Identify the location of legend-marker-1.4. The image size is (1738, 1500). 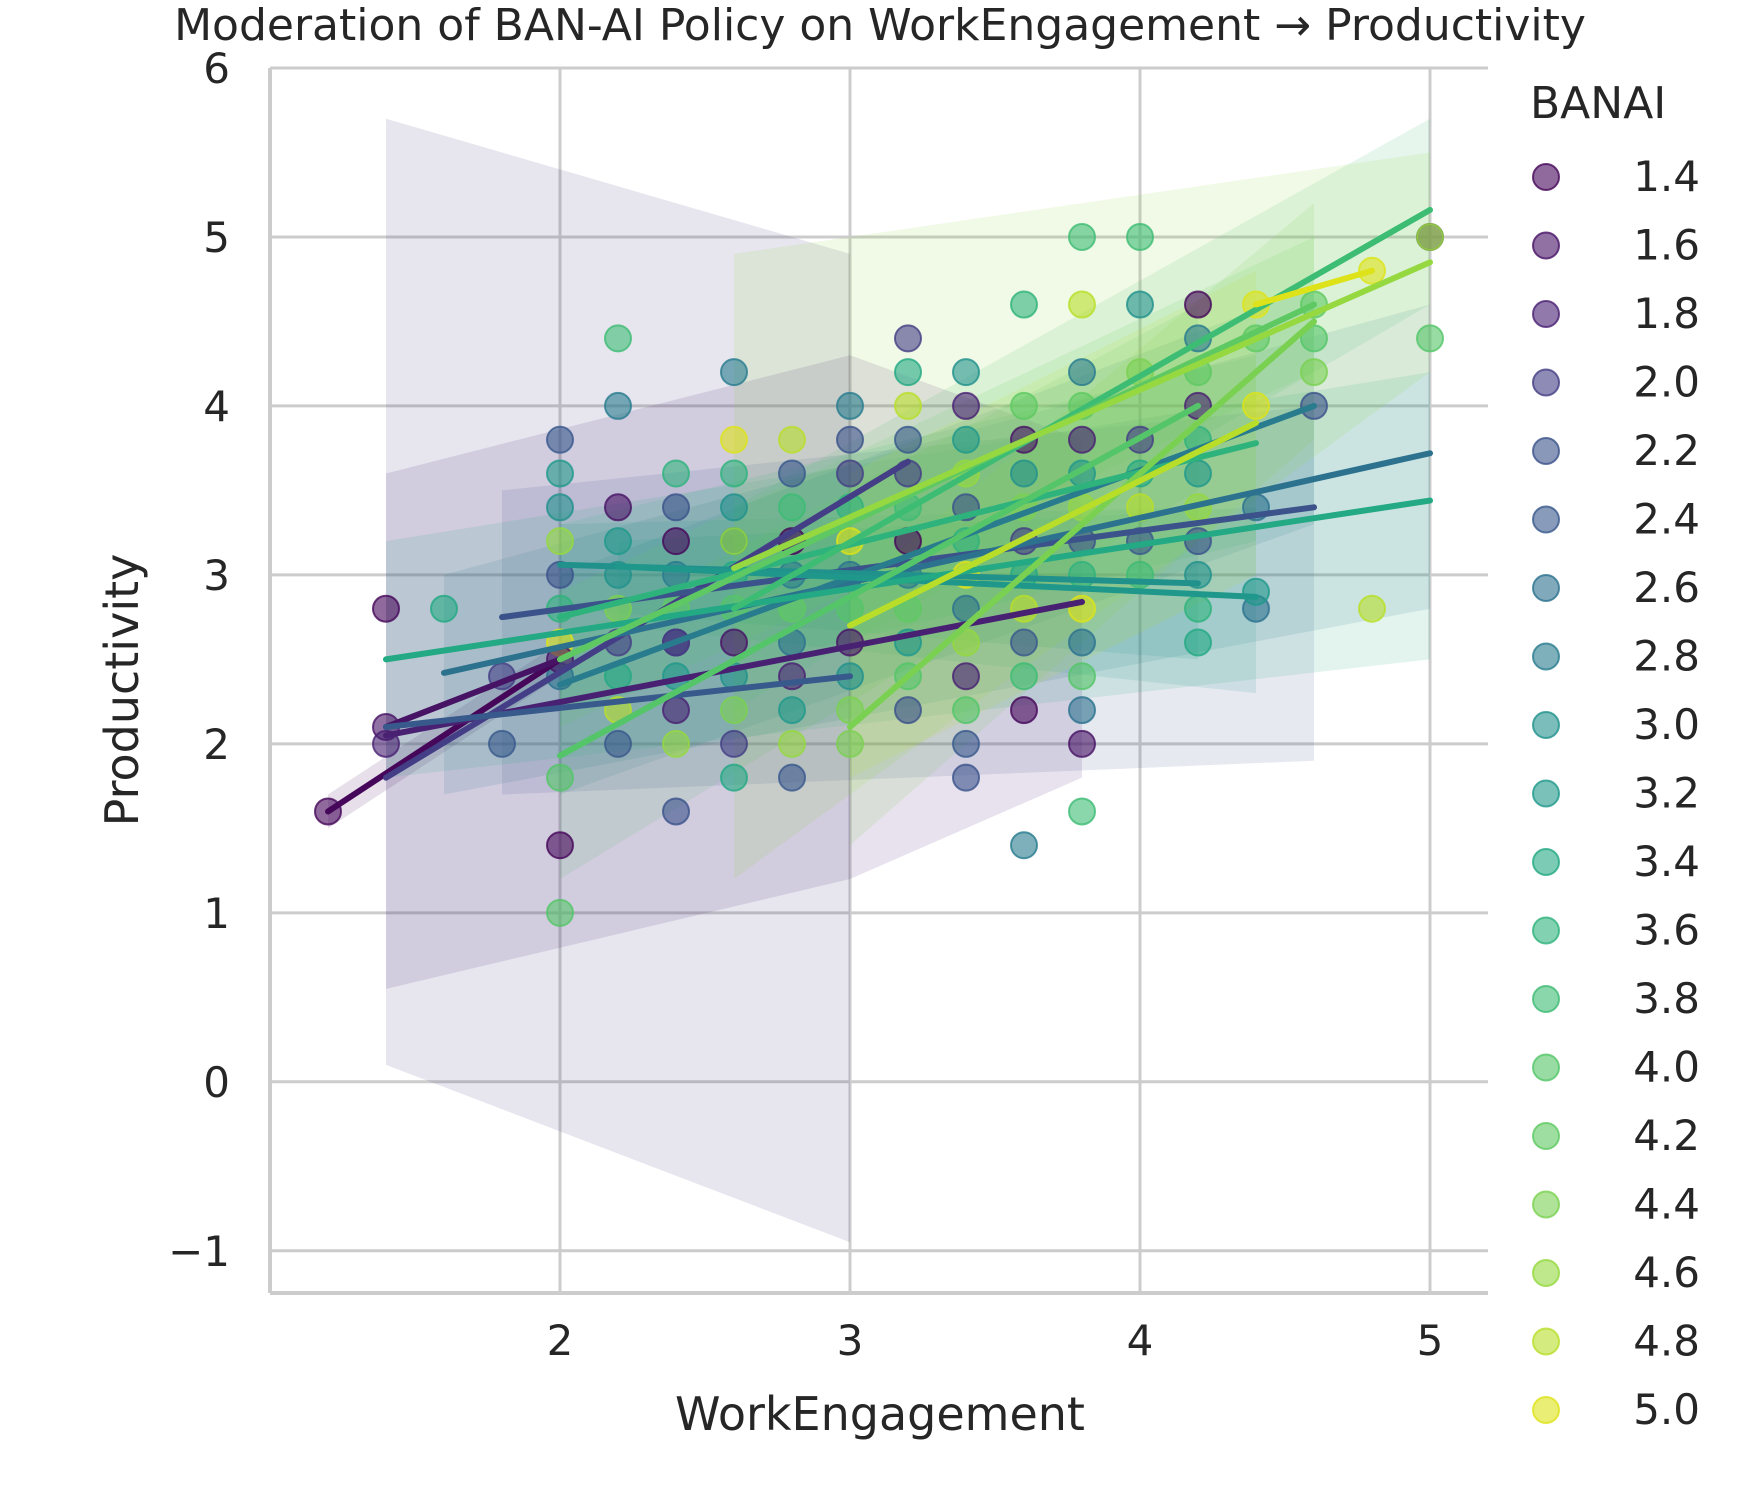
(1546, 177).